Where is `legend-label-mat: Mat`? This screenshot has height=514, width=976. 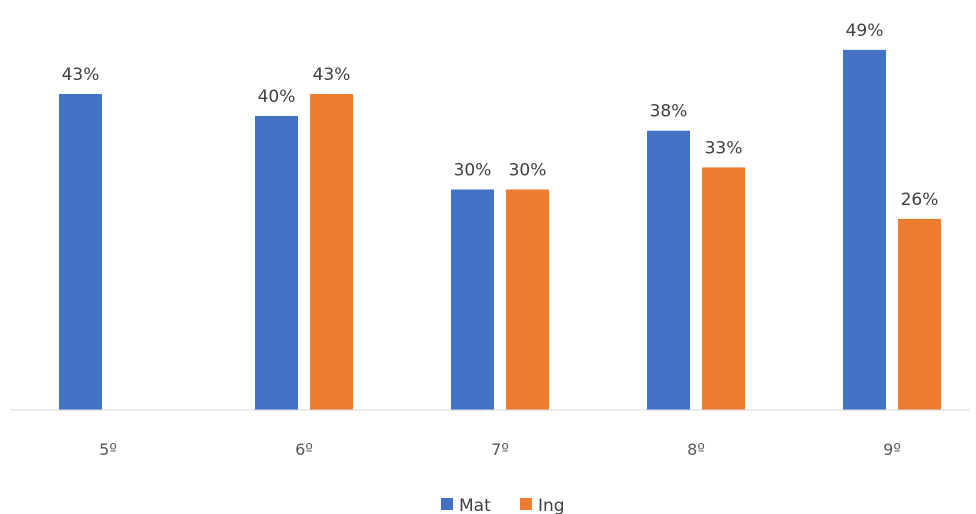
legend-label-mat: Mat is located at coordinates (475, 505).